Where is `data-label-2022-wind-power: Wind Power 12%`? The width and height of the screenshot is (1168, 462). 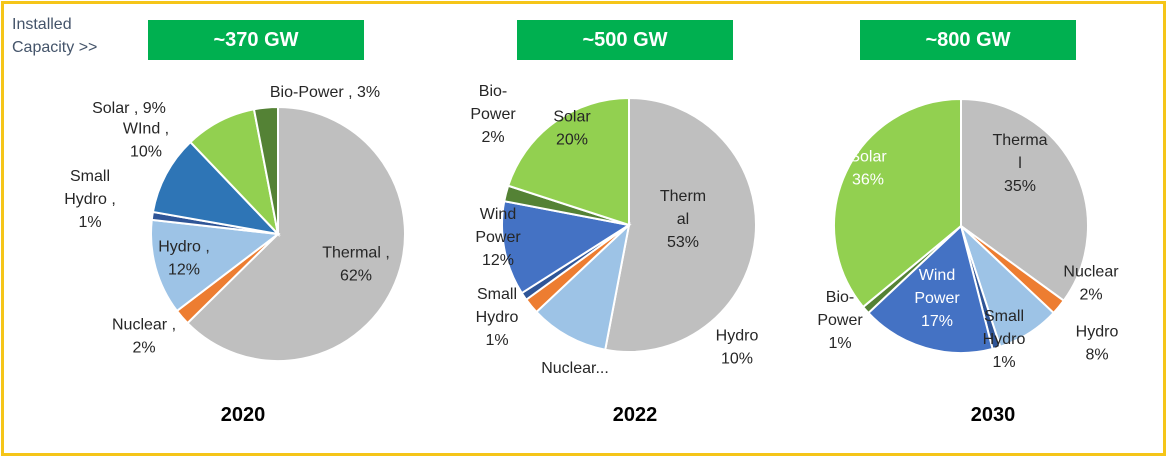
data-label-2022-wind-power: Wind Power 12% is located at coordinates (498, 237).